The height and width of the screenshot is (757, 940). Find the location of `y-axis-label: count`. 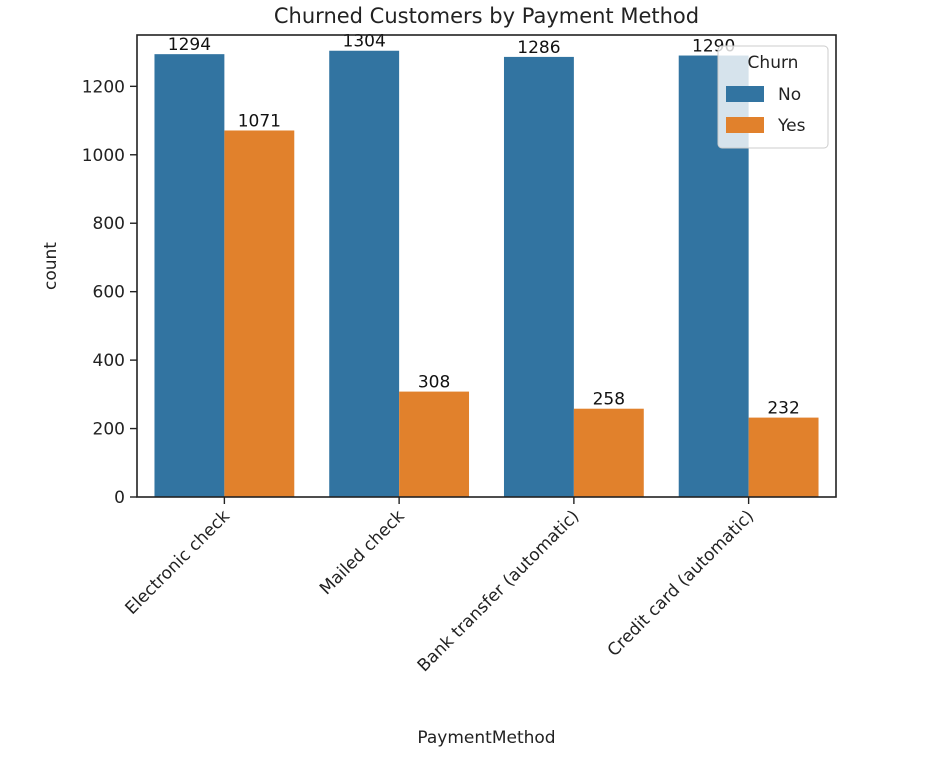

y-axis-label: count is located at coordinates (51, 266).